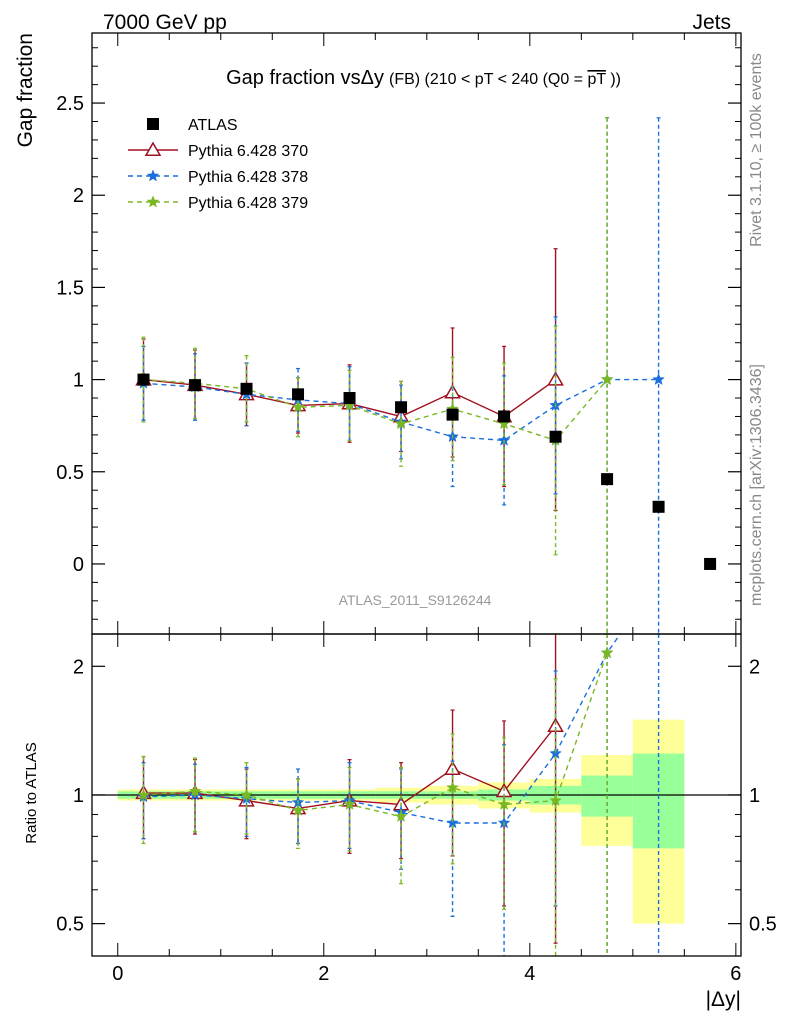  What do you see at coordinates (31, 792) in the screenshot?
I see `ratio-ylabel: Ratio to ATLAS` at bounding box center [31, 792].